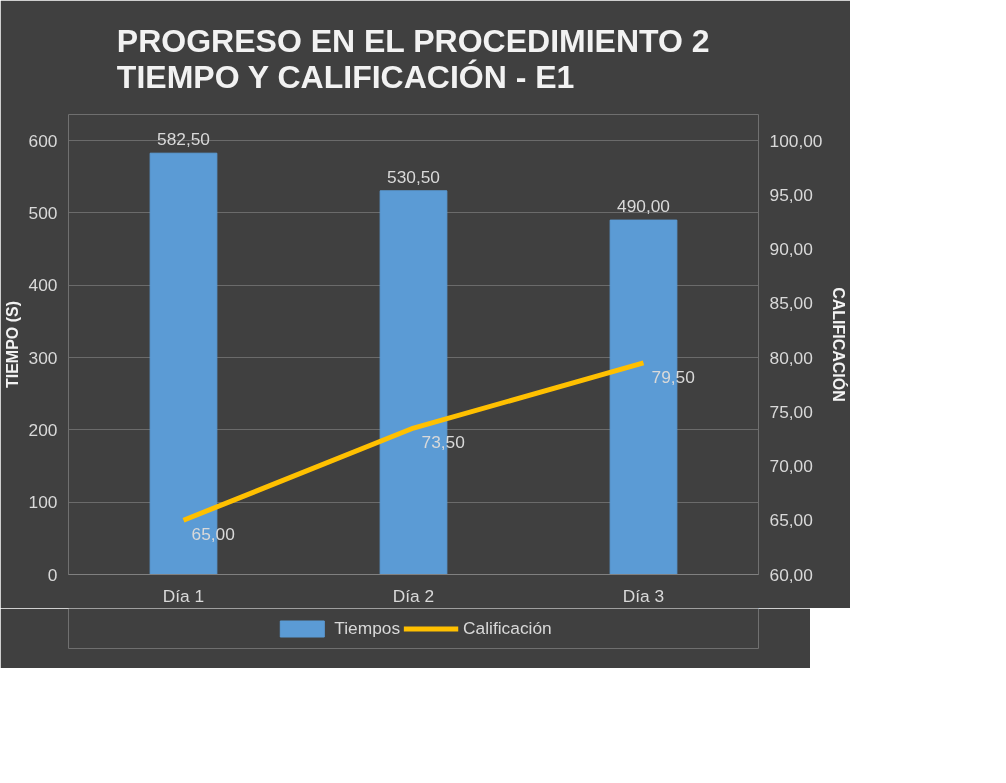 The height and width of the screenshot is (783, 1006). What do you see at coordinates (791, 411) in the screenshot?
I see `y2-tick-label: 75,00` at bounding box center [791, 411].